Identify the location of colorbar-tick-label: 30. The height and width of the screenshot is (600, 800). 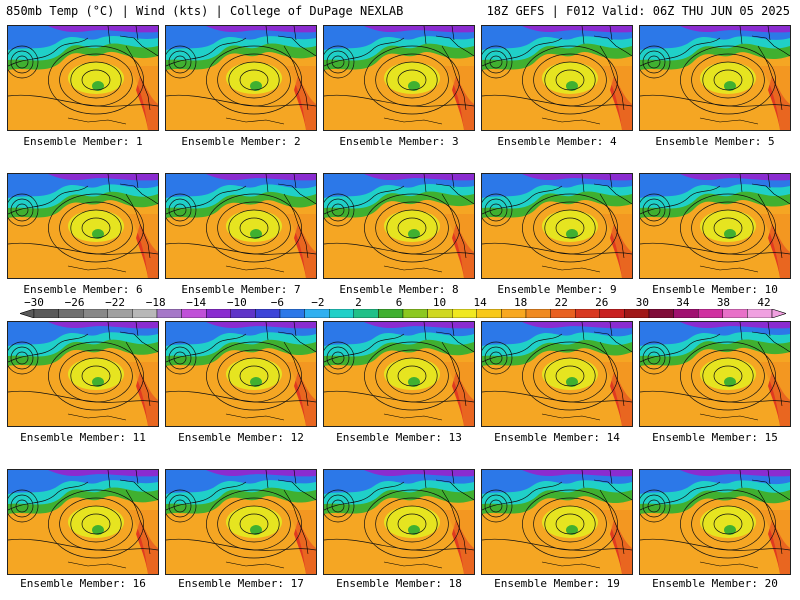
(642, 302).